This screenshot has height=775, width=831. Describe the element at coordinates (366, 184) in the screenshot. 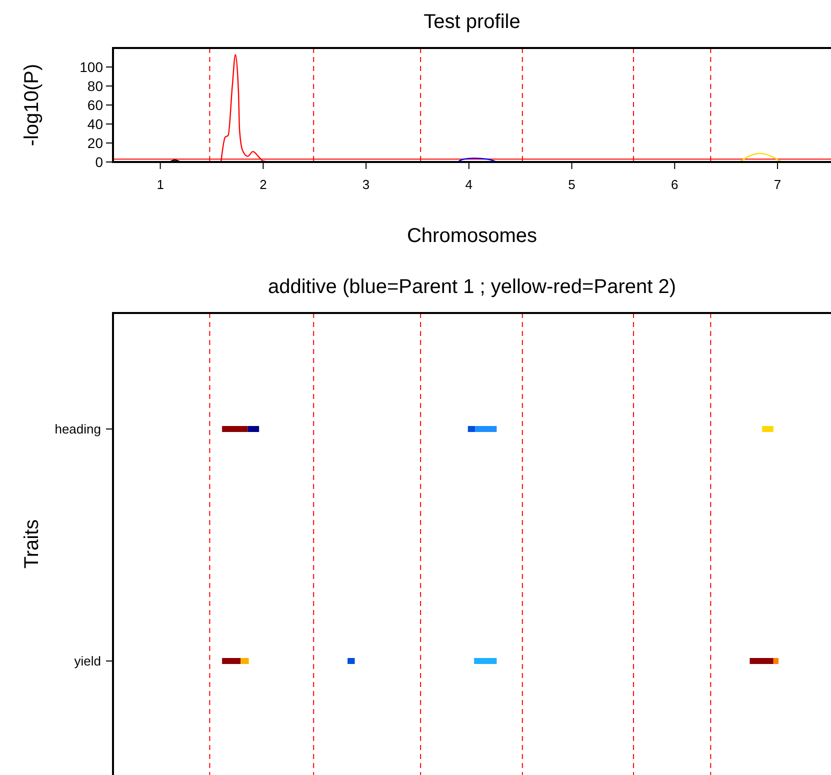

I see `x-tick-label: 3` at that location.